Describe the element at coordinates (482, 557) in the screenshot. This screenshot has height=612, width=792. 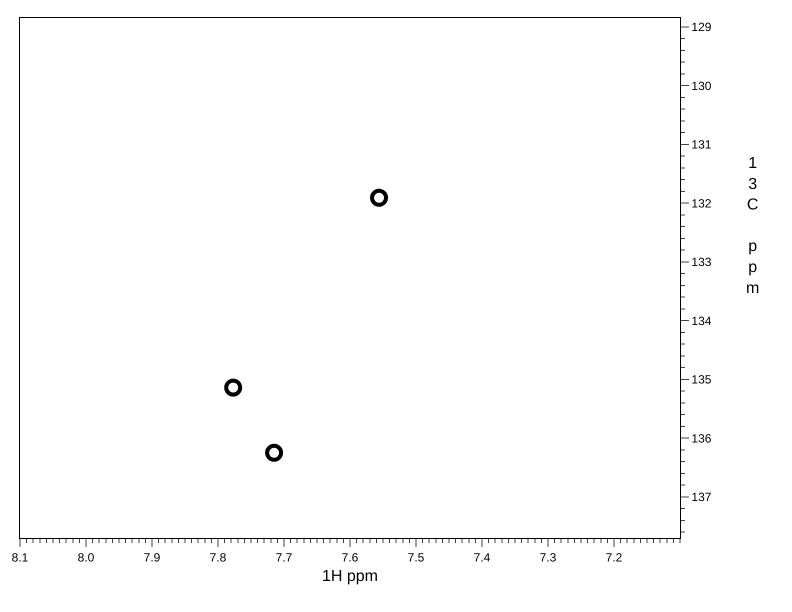
I see `x-tick-label: 7.4` at that location.